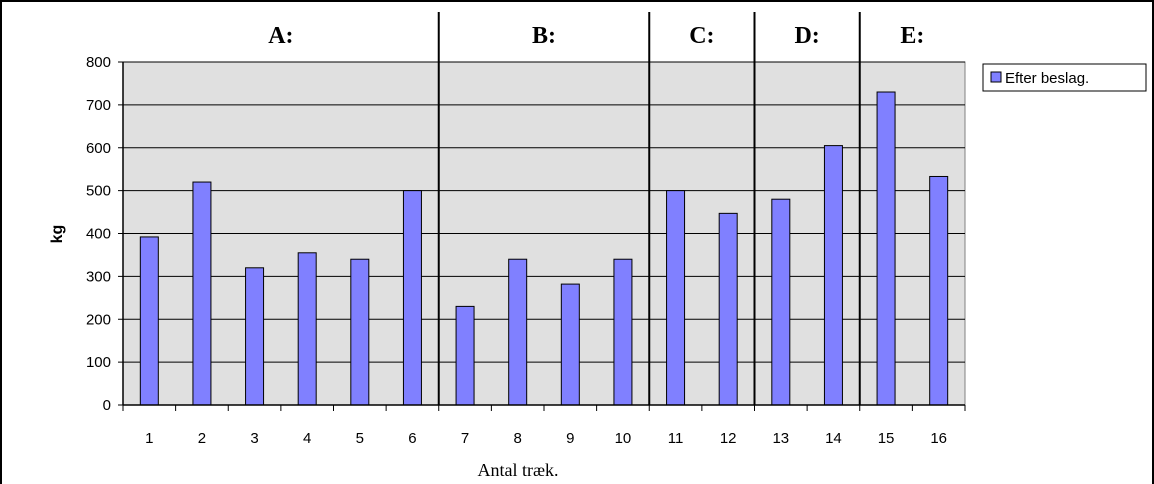 Image resolution: width=1154 pixels, height=484 pixels. I want to click on x-tick-label: 8, so click(518, 438).